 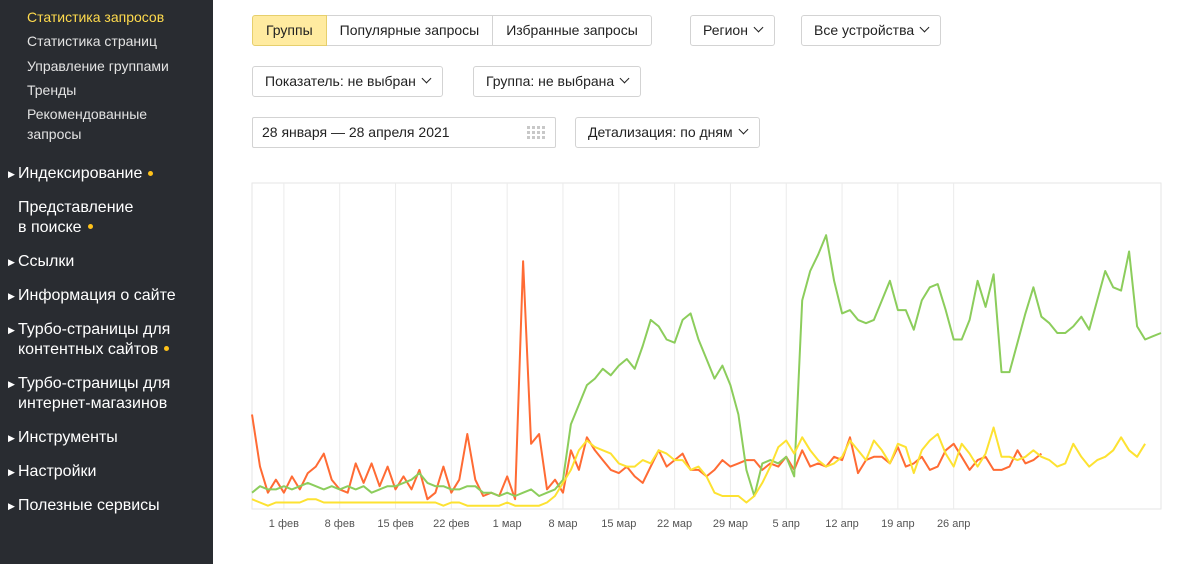 I want to click on devices-dropdown: Все устройства, so click(x=871, y=30).